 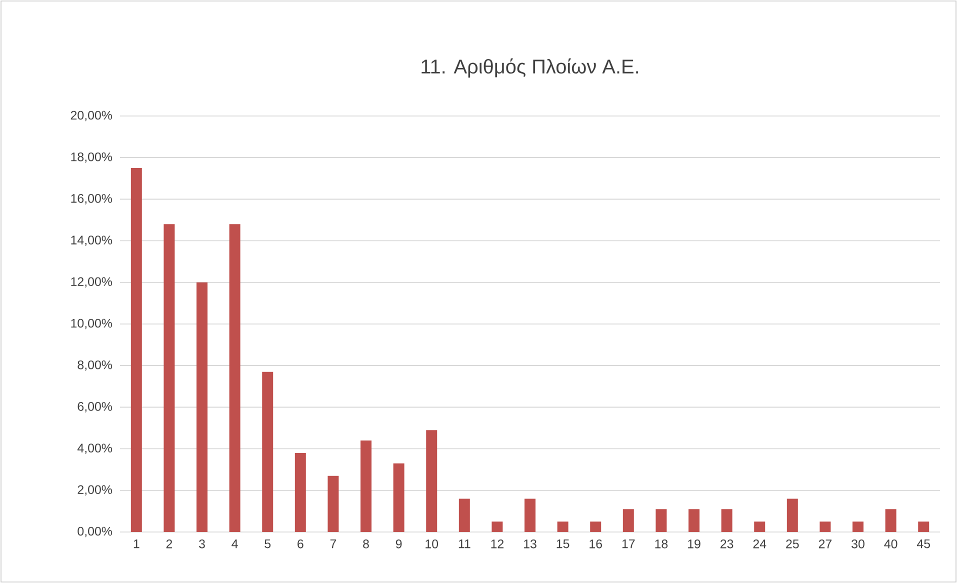 What do you see at coordinates (94, 449) in the screenshot?
I see `y-tick-label: 4,00%` at bounding box center [94, 449].